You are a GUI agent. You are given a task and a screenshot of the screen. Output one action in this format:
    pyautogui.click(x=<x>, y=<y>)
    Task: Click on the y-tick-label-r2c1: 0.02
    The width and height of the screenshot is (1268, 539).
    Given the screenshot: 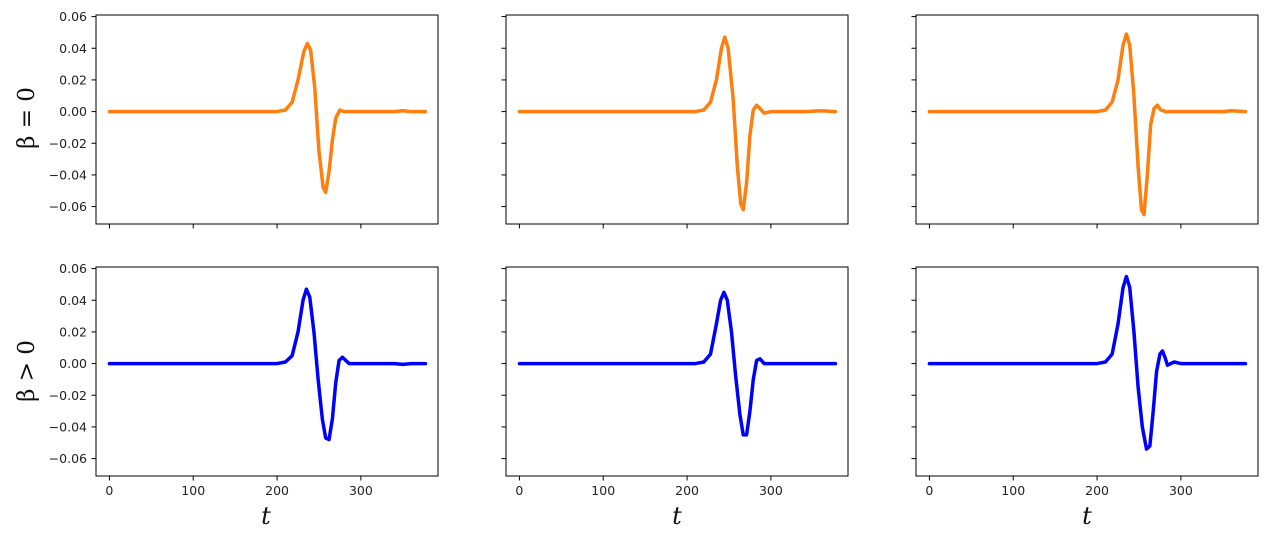 What is the action you would take?
    pyautogui.click(x=73, y=331)
    